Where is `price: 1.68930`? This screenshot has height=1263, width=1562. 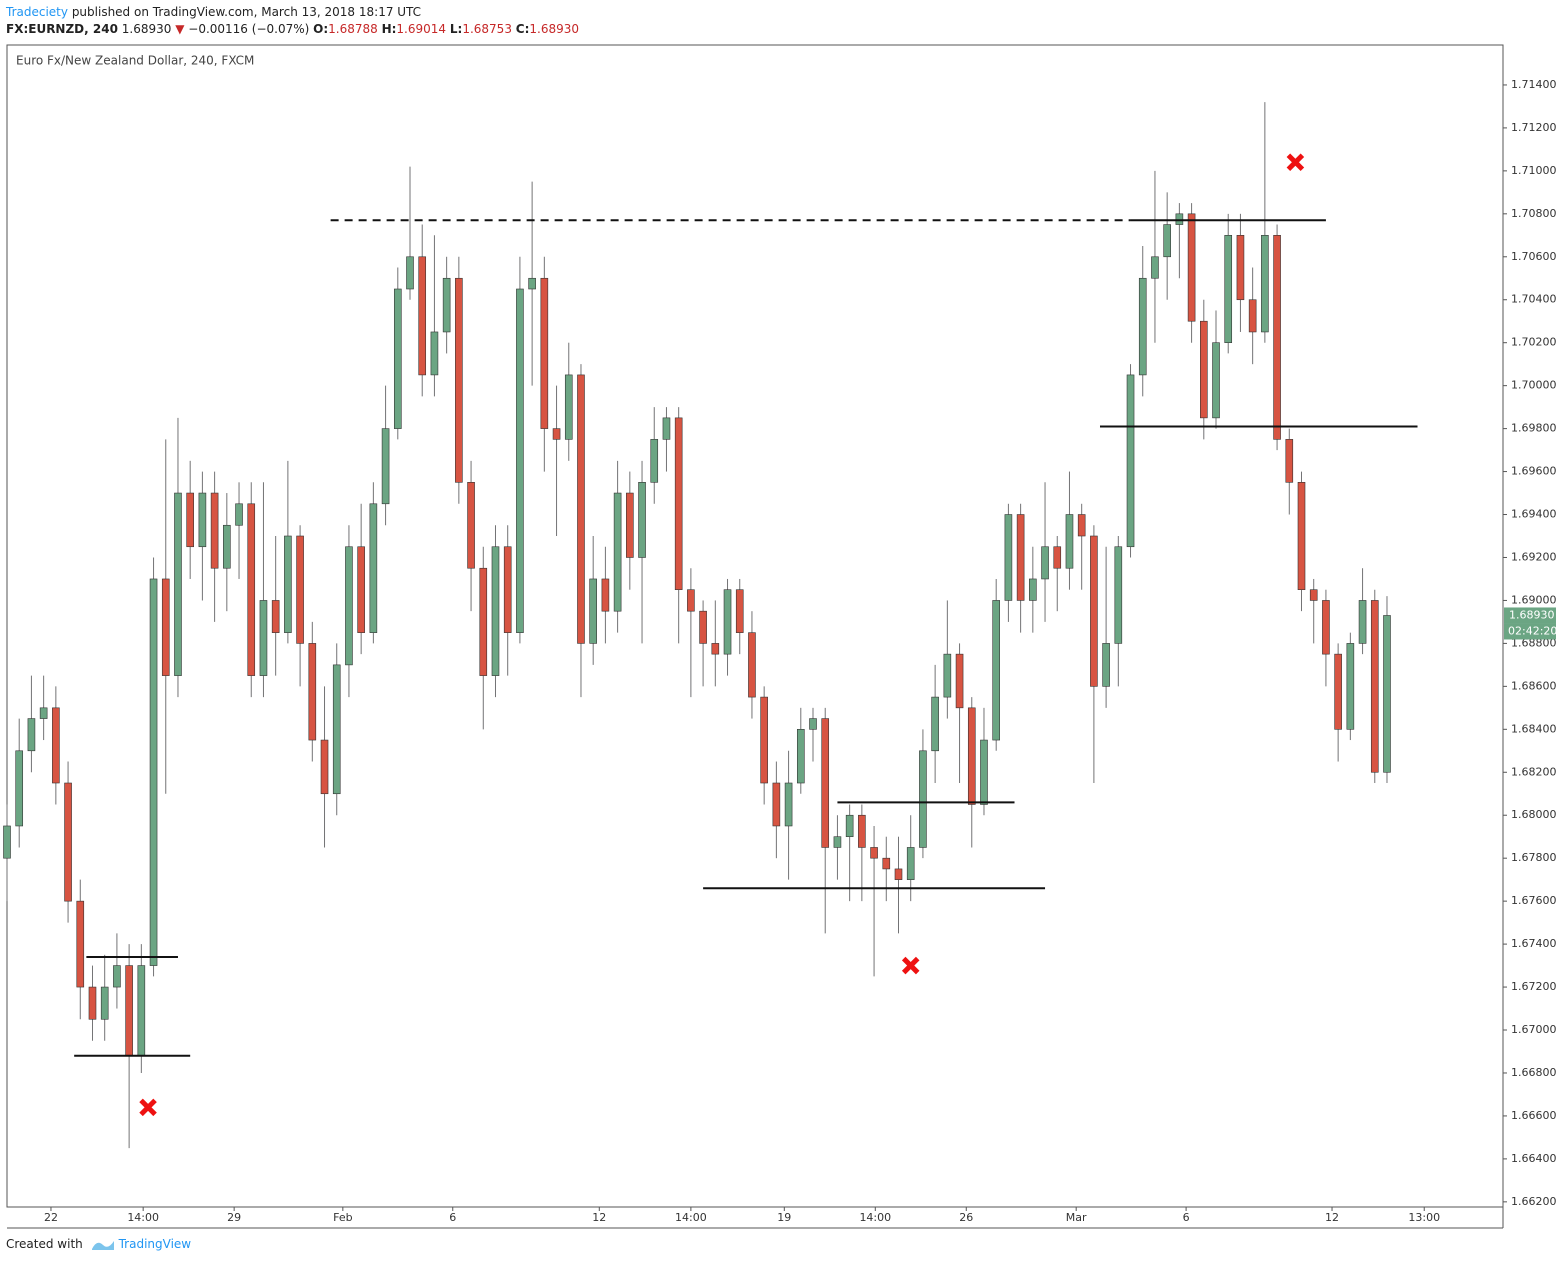 price: 1.68930 is located at coordinates (146, 29).